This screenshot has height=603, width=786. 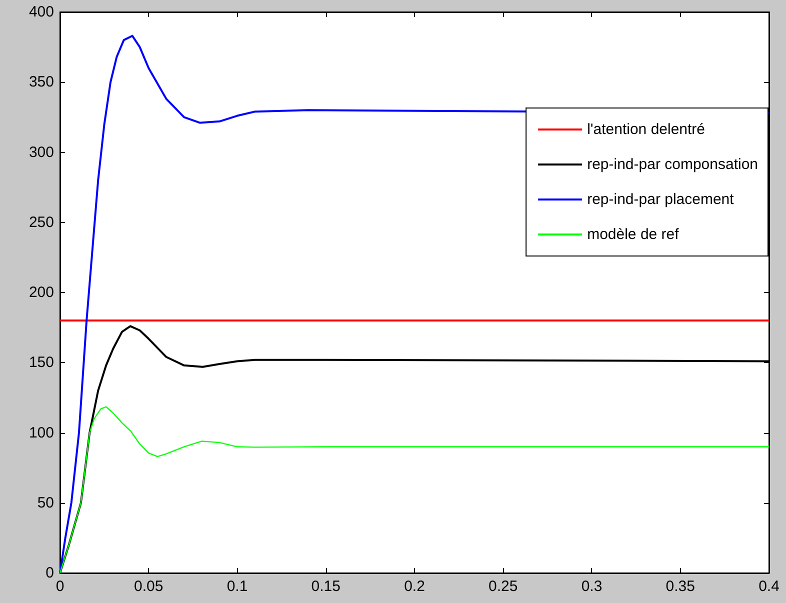 I want to click on y-tick-label: 200, so click(x=41, y=292).